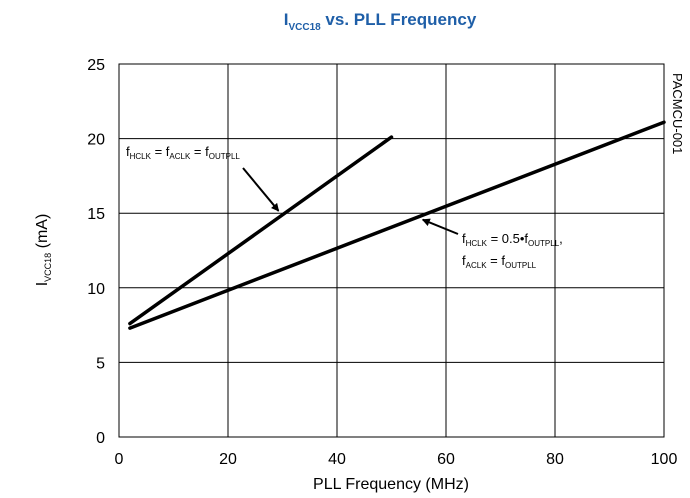 The width and height of the screenshot is (690, 498). Describe the element at coordinates (228, 459) in the screenshot. I see `x-tick-label: 20` at that location.